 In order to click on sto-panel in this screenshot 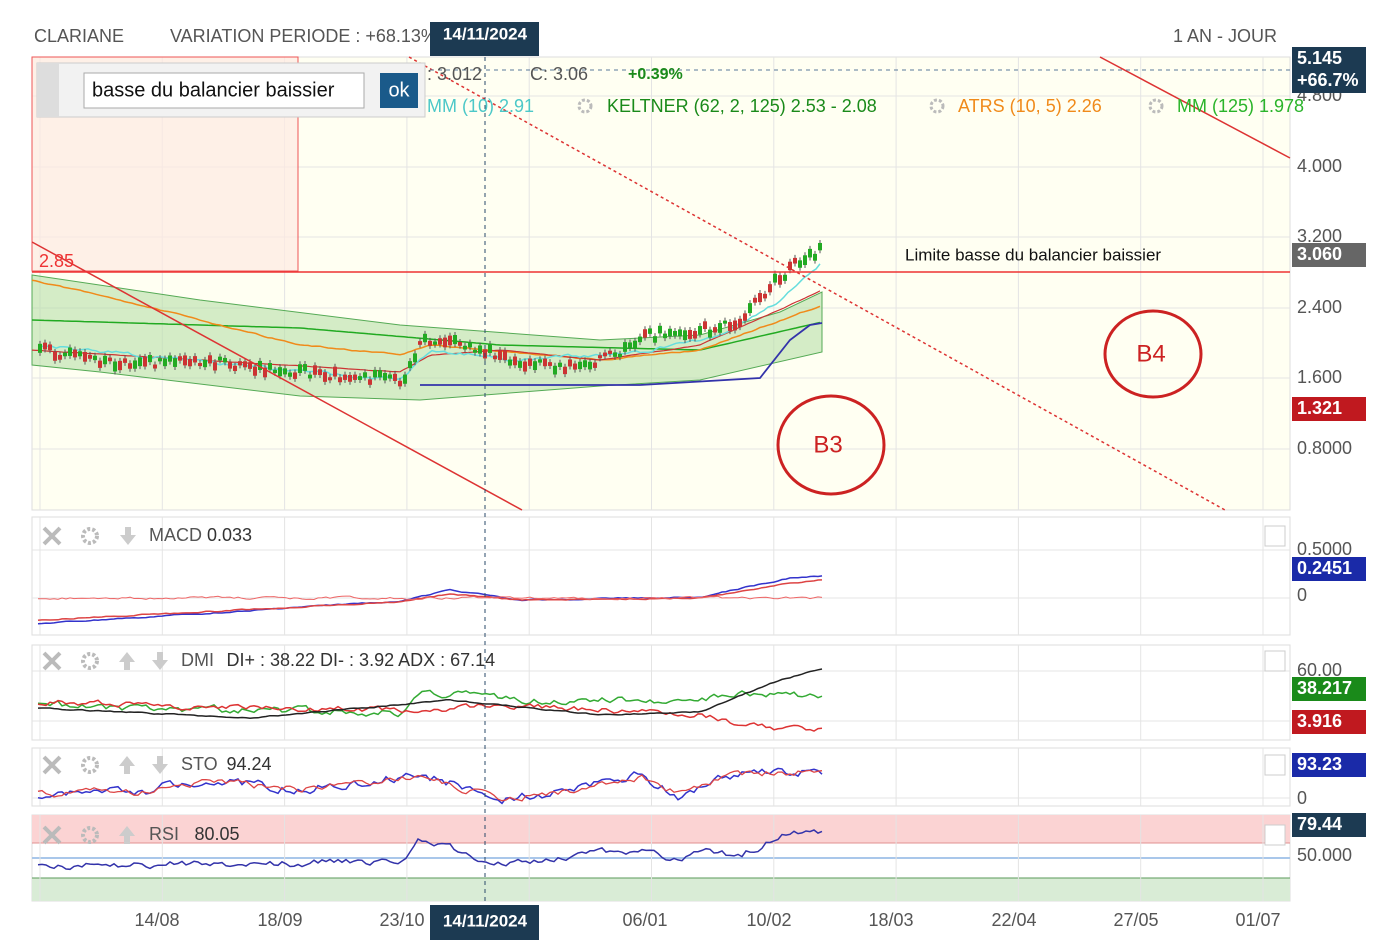, I will do `click(661, 777)`.